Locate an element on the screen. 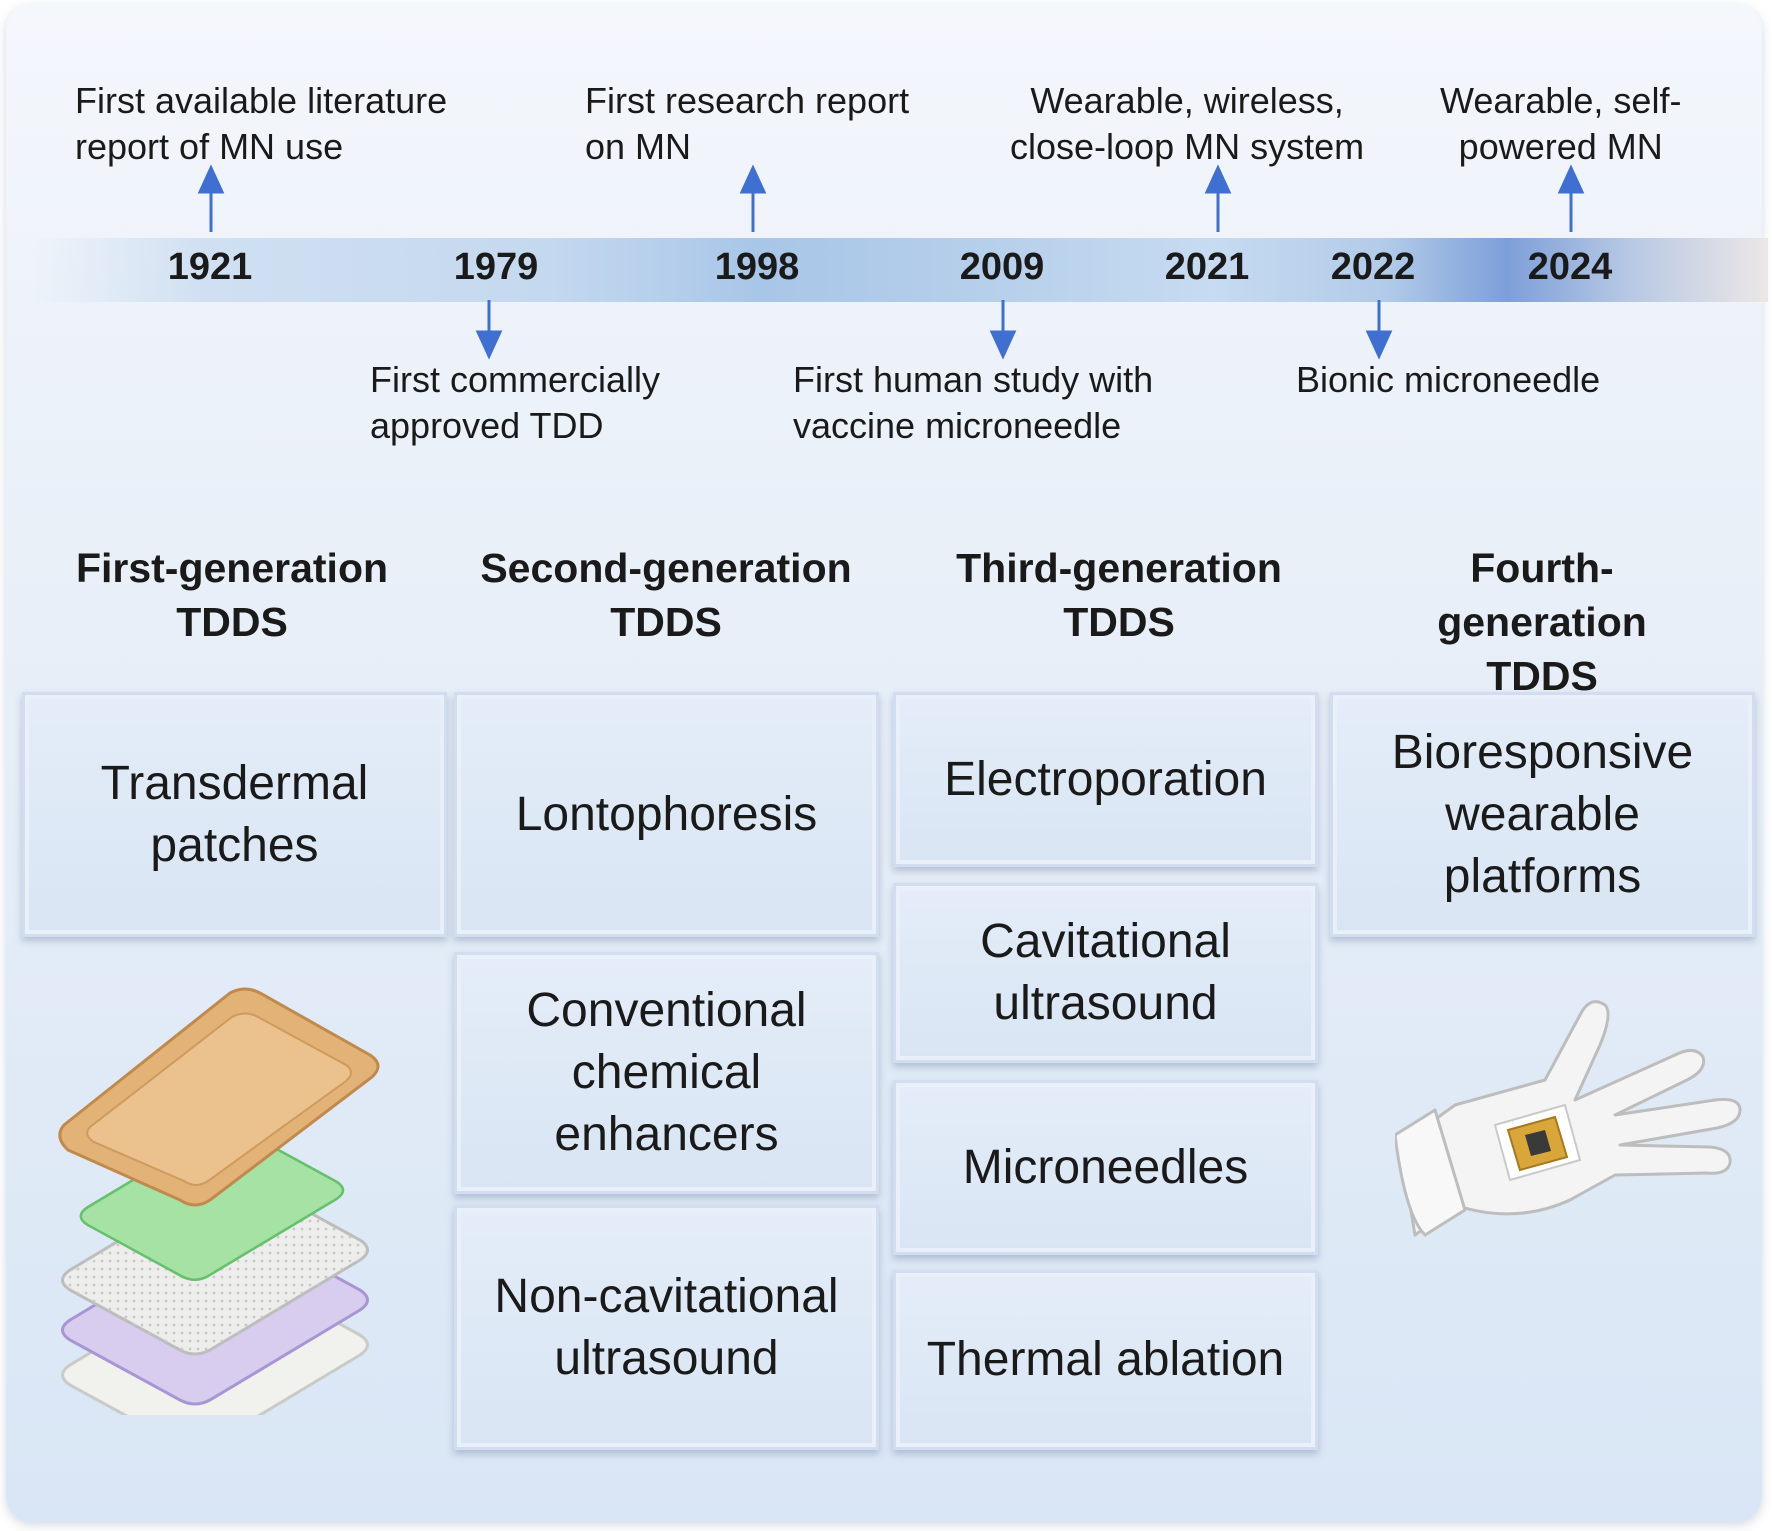  wearable-chip-icon is located at coordinates (1537, 1142).